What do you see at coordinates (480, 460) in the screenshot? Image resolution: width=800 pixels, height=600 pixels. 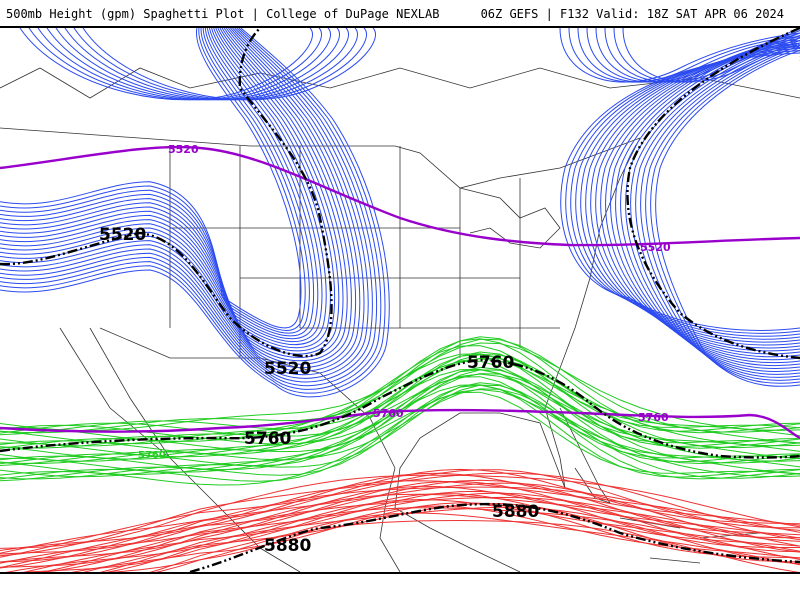 I see `gulf-coast` at bounding box center [480, 460].